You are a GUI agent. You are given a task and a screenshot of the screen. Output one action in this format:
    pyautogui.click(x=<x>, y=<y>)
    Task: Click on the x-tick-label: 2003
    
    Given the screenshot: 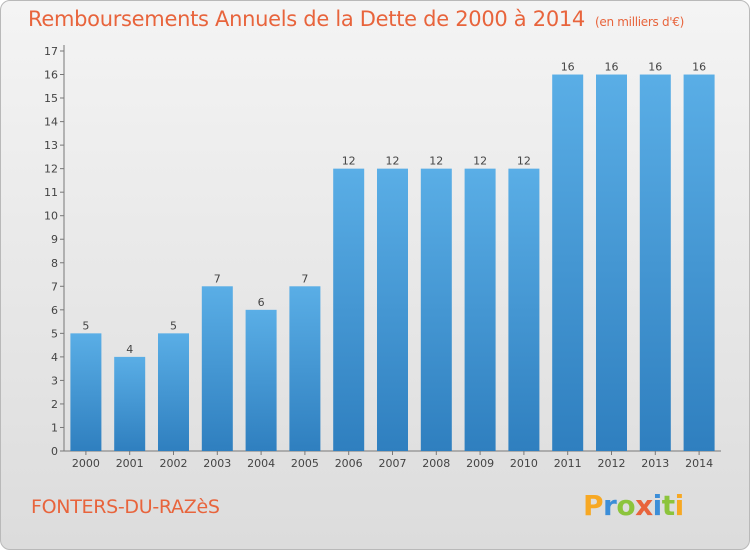 What is the action you would take?
    pyautogui.click(x=217, y=463)
    